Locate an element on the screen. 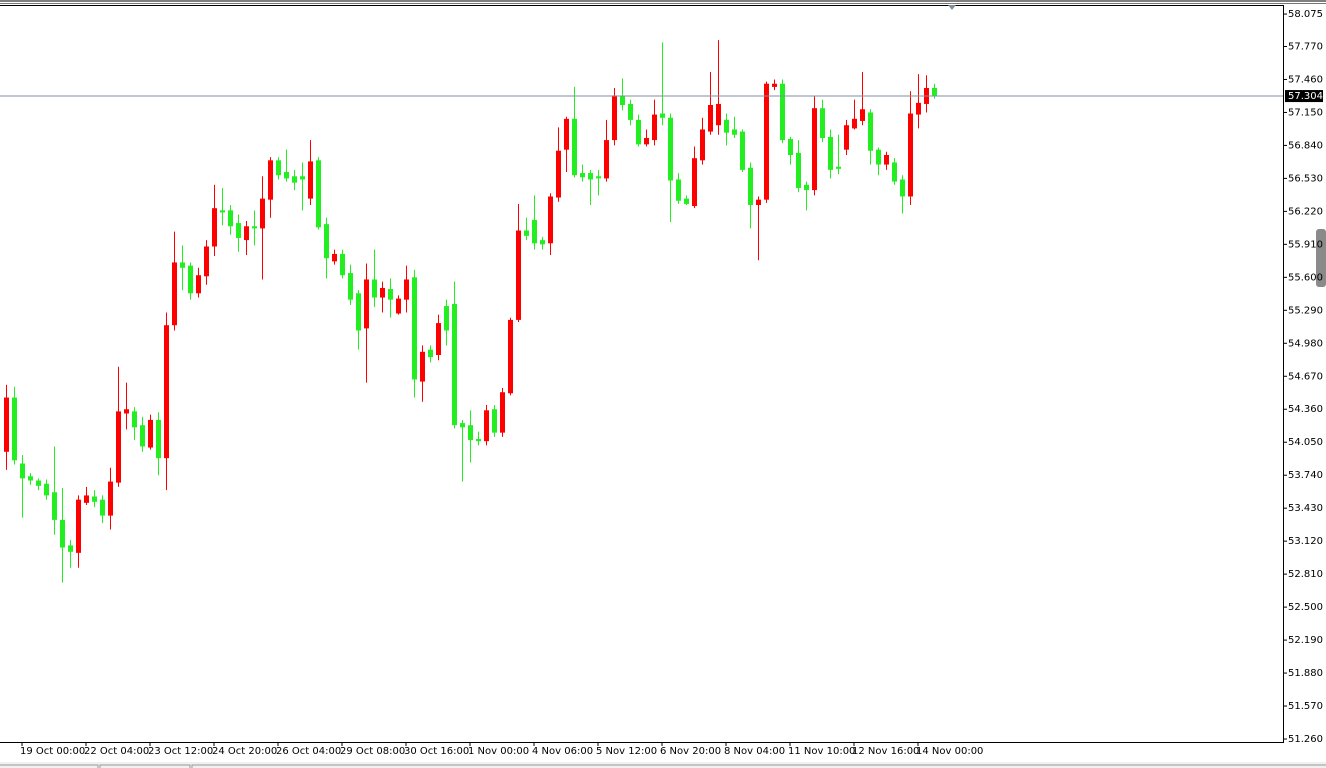  y-tick-label: 52.190 is located at coordinates (1305, 640).